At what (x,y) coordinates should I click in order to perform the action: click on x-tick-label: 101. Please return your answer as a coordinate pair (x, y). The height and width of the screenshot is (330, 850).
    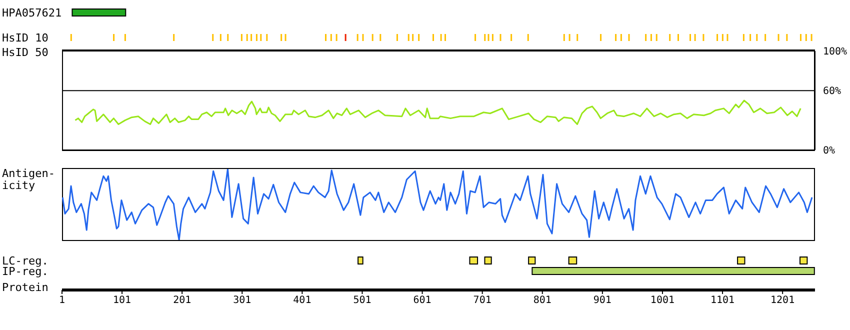
    Looking at the image, I should click on (122, 300).